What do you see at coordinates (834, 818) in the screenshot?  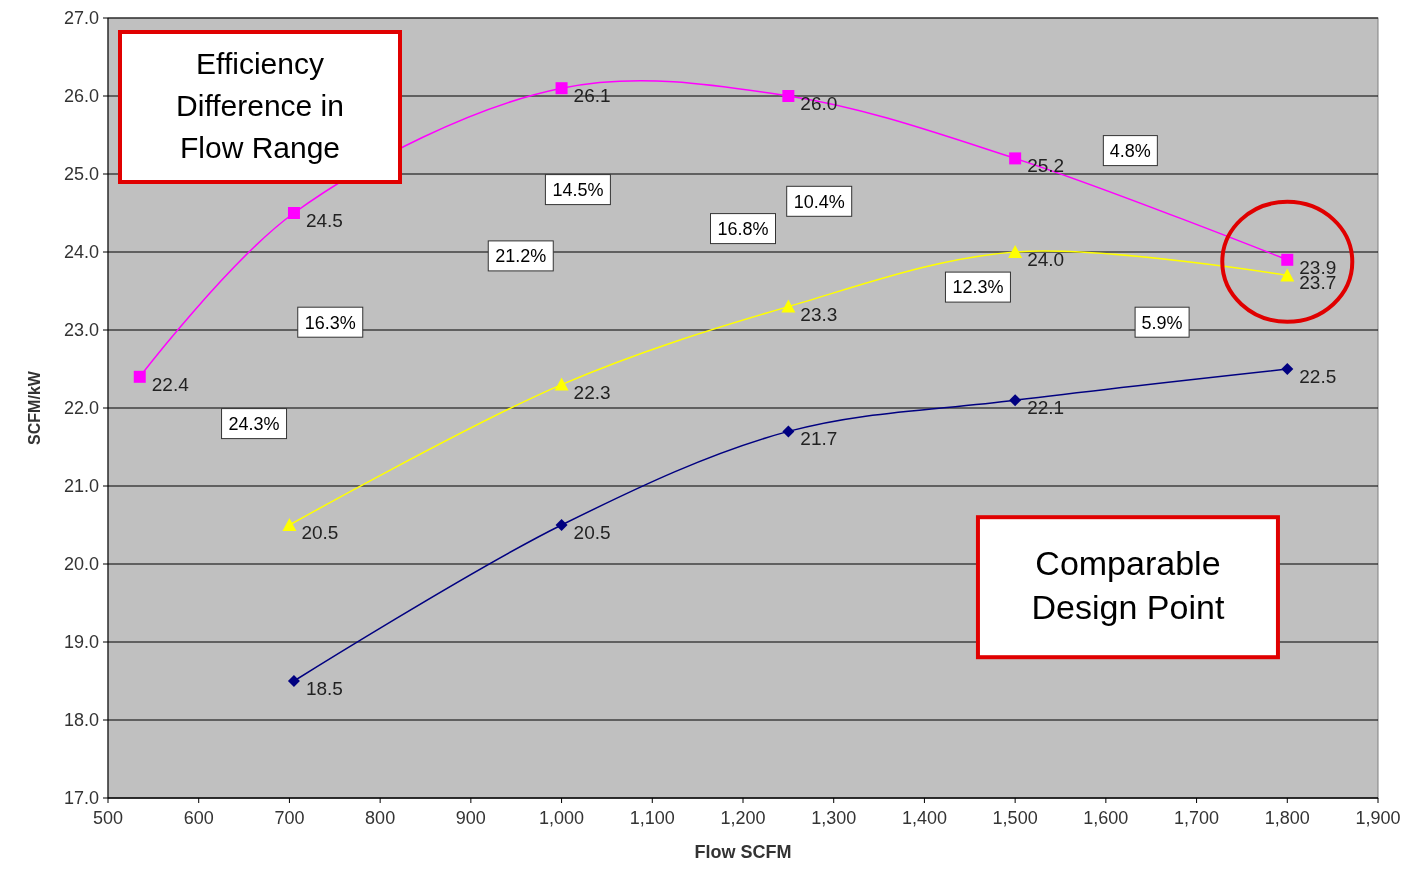 I see `x-tick-label: 1,300` at bounding box center [834, 818].